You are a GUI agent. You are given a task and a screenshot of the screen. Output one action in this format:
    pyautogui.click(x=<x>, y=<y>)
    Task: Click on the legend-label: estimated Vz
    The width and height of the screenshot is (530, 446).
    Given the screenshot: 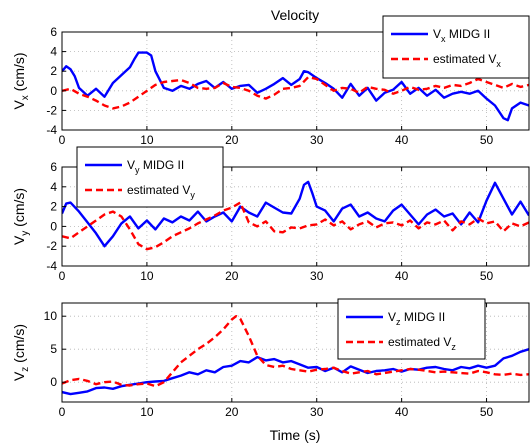 What is the action you would take?
    pyautogui.click(x=422, y=343)
    